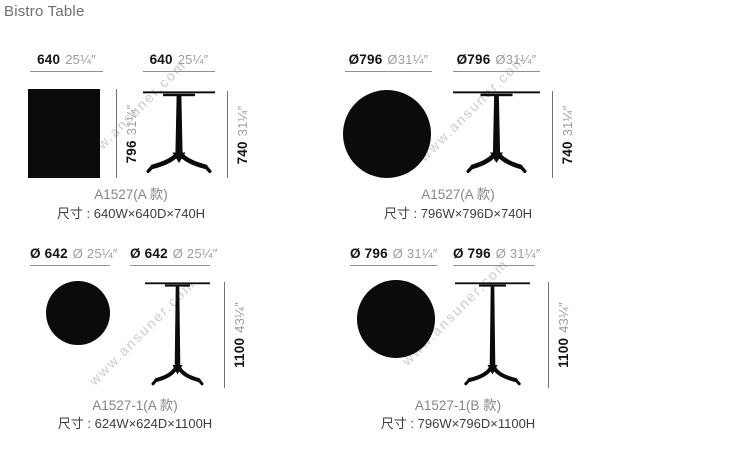  Describe the element at coordinates (64, 133) in the screenshot. I see `table-top-view-square` at that location.